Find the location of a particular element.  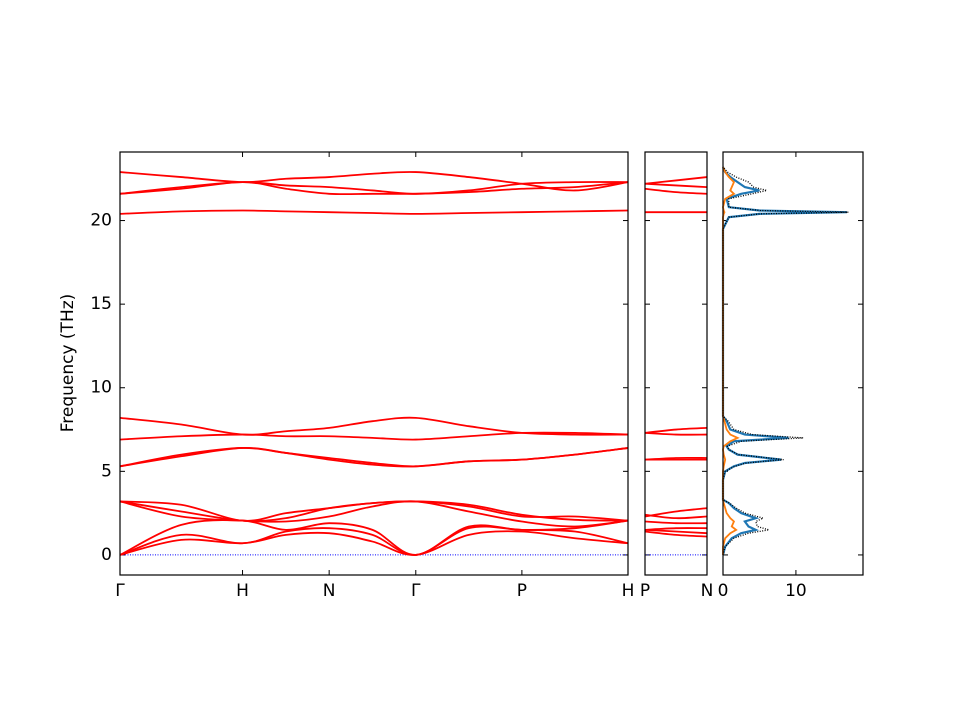

y-tick-label: 10 is located at coordinates (101, 388).